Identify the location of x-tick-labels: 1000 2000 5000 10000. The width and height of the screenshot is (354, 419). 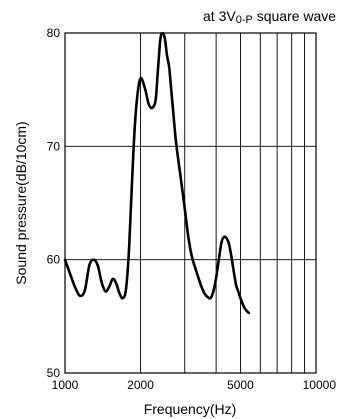
(194, 385).